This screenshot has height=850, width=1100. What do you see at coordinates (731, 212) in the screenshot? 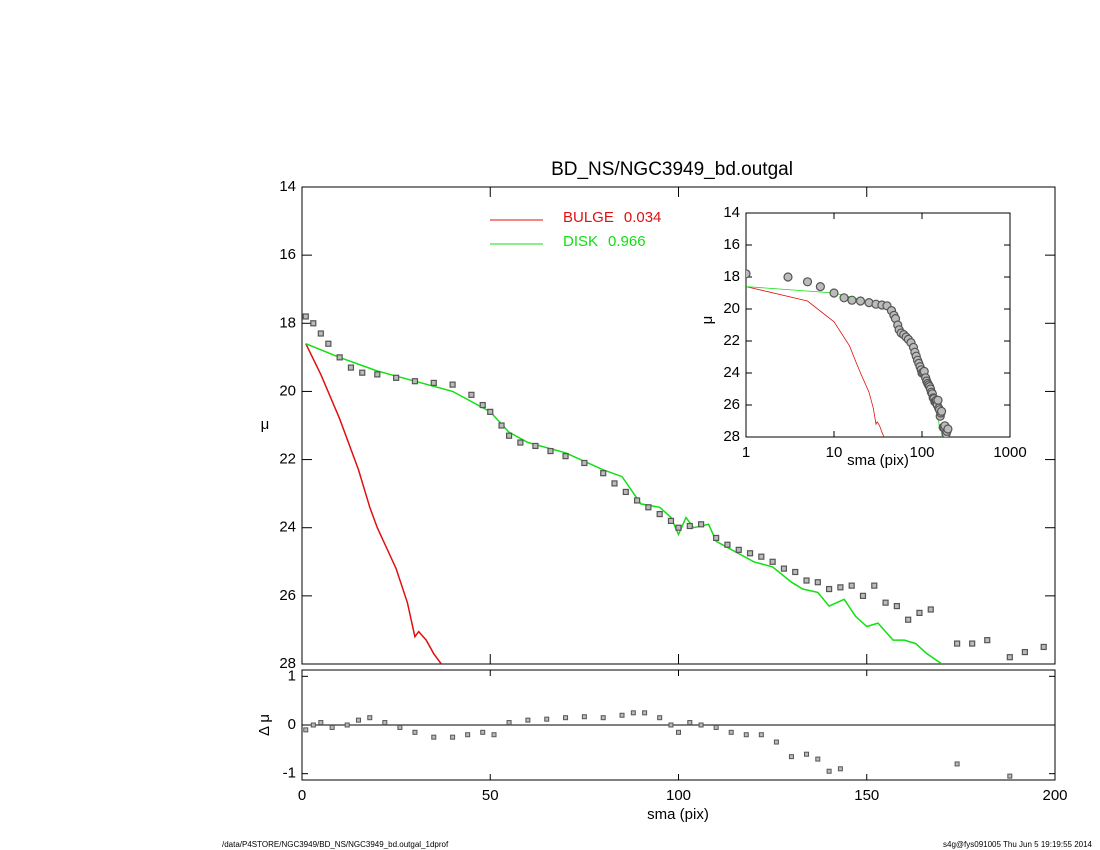
I see `y-tick-label: 14` at bounding box center [731, 212].